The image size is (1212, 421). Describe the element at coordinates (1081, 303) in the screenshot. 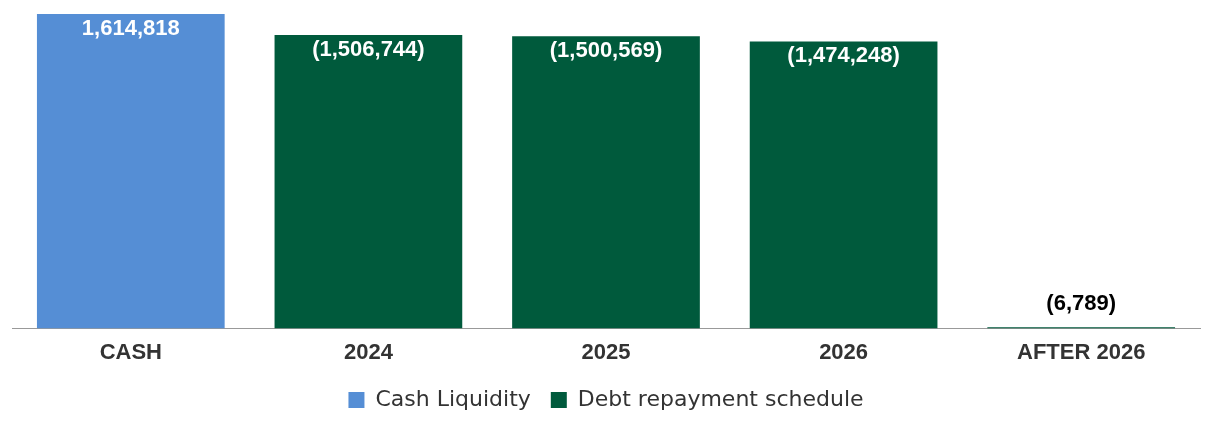

I see `data-label: (6,789)` at that location.